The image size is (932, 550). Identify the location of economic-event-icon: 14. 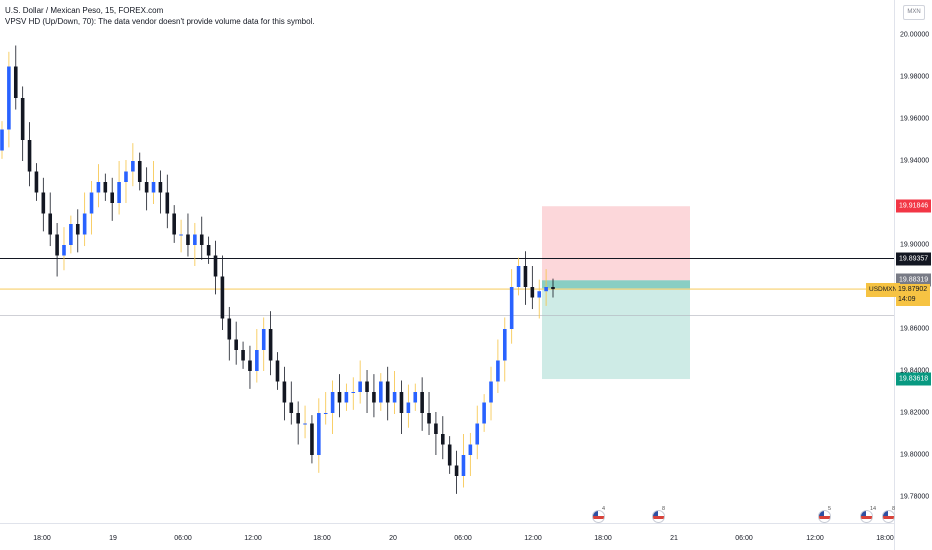
(868, 514).